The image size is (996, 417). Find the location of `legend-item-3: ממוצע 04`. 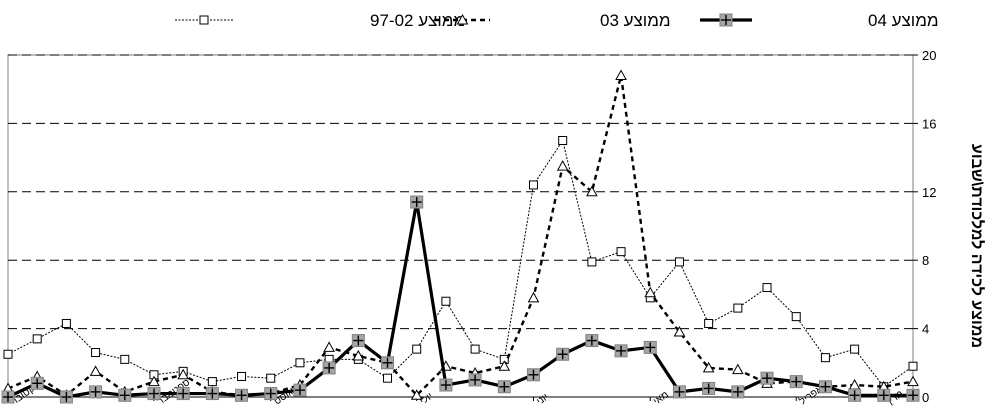

legend-item-3: ממוצע 04 is located at coordinates (819, 20).